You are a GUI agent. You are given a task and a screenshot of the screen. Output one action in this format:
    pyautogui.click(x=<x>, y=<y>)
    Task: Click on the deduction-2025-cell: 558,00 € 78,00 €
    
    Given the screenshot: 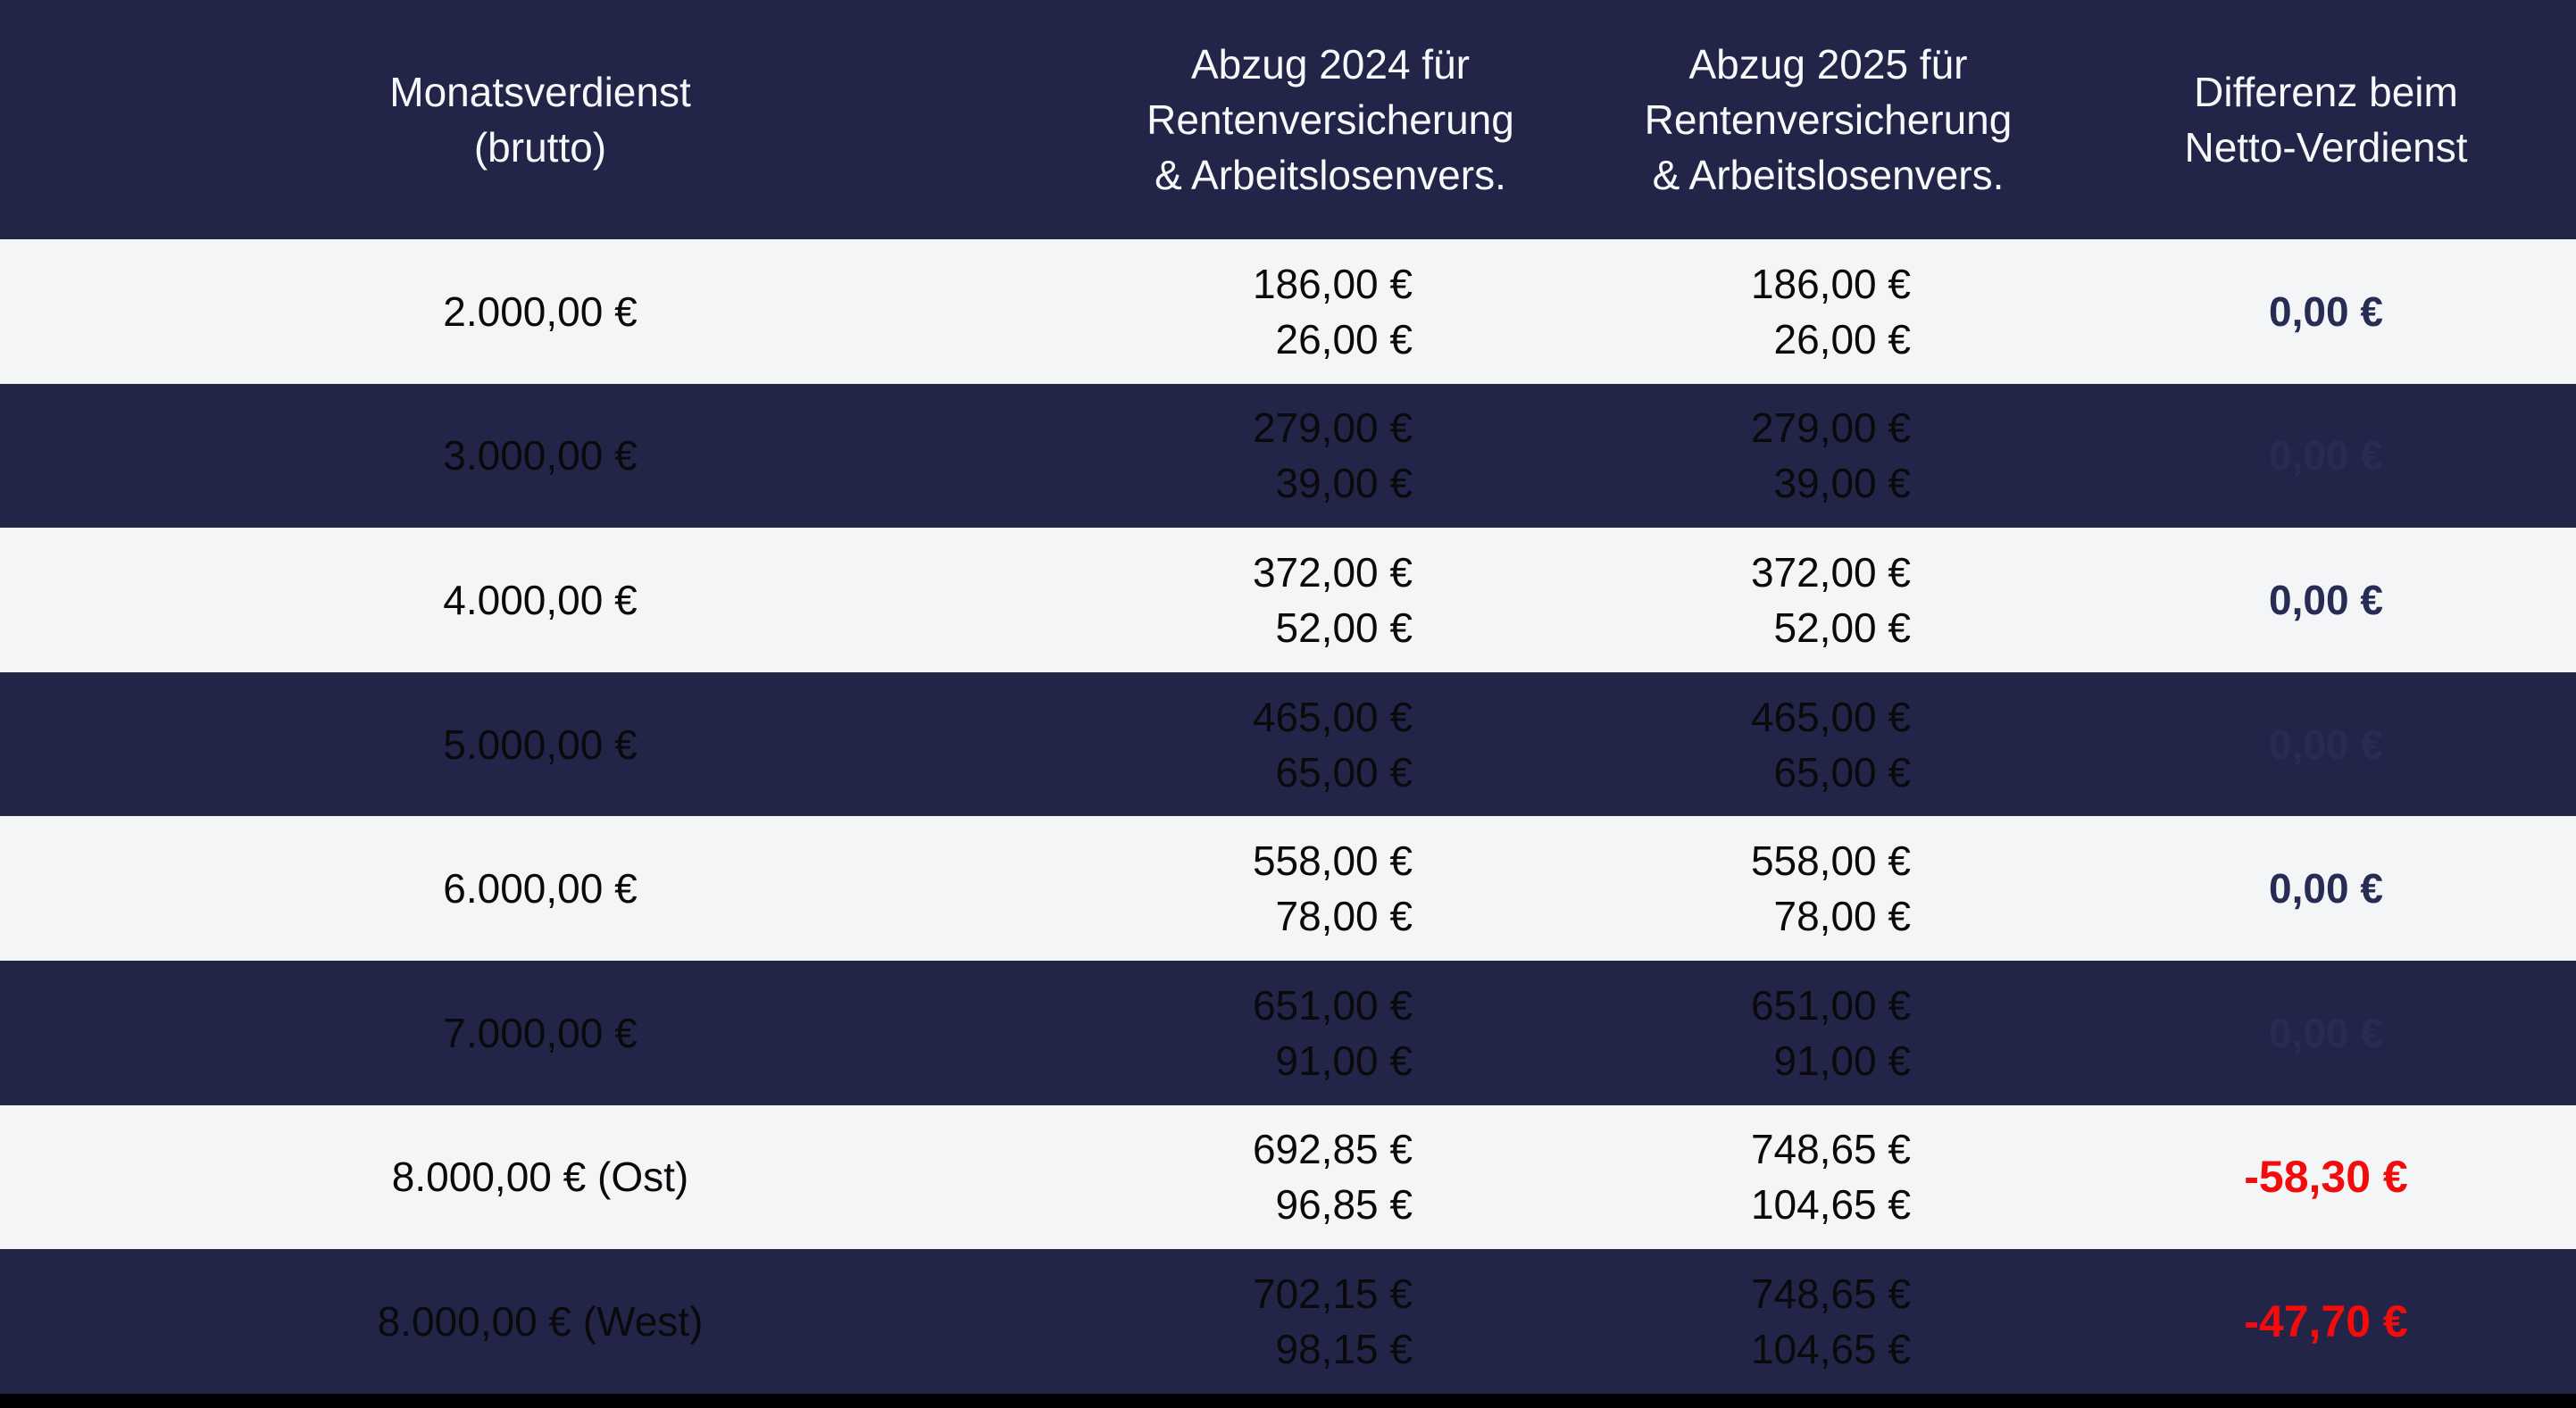 What is the action you would take?
    pyautogui.click(x=1828, y=888)
    